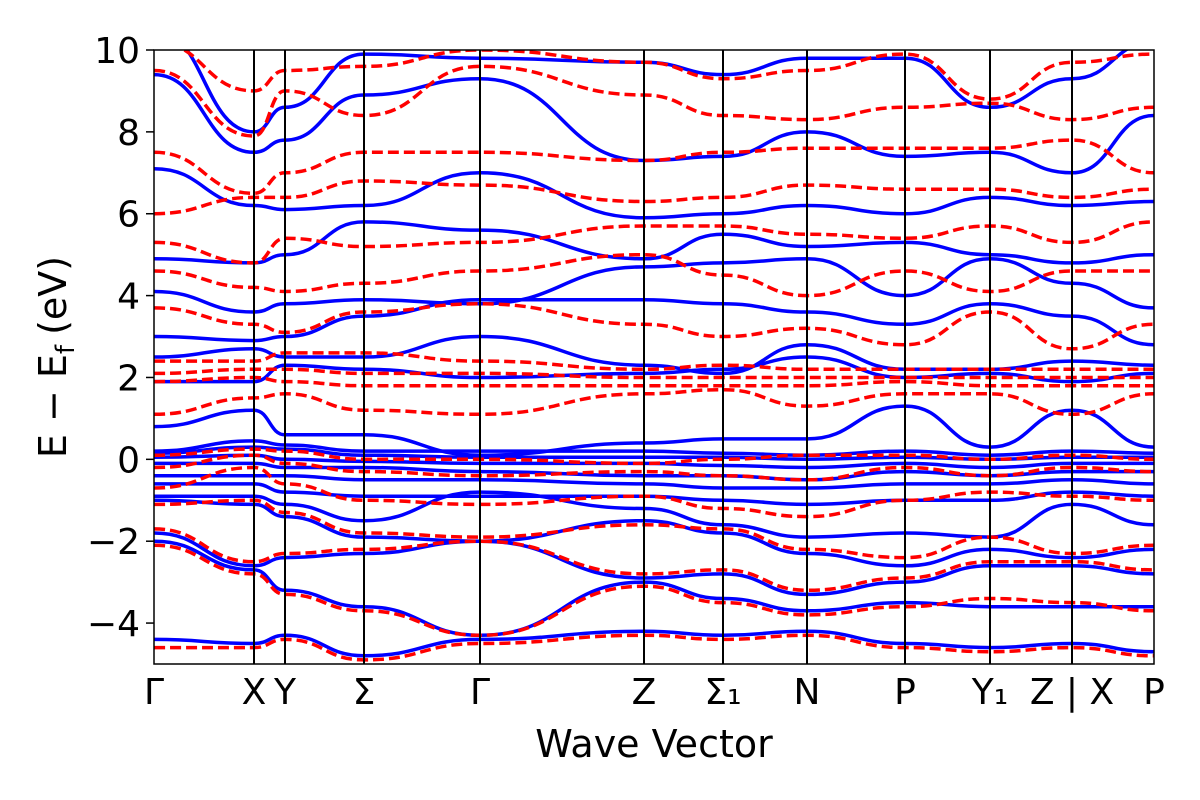 The width and height of the screenshot is (1200, 800). What do you see at coordinates (1072, 692) in the screenshot?
I see `x-tick-label: Z | X` at bounding box center [1072, 692].